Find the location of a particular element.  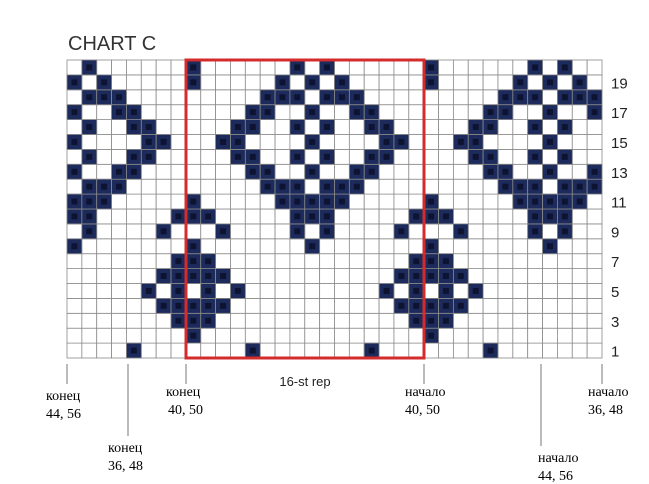

row-label: 11 is located at coordinates (619, 203).